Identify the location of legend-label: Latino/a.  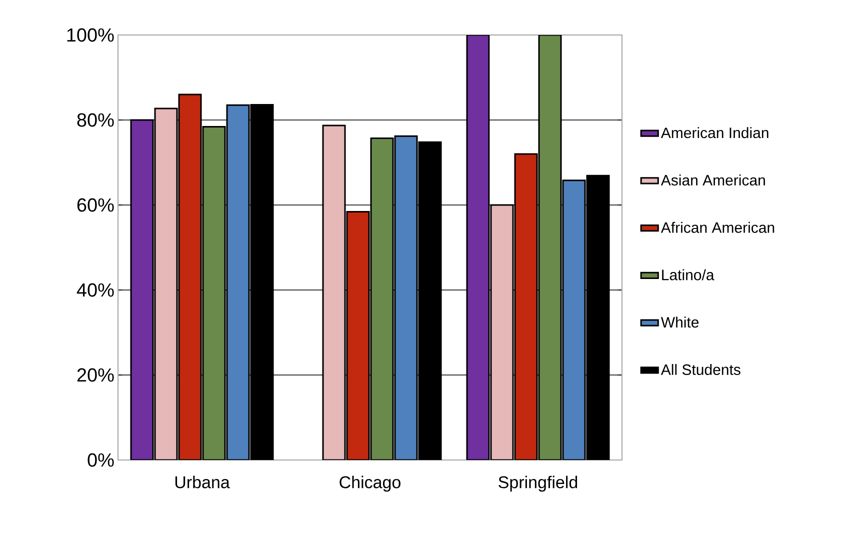
(688, 274).